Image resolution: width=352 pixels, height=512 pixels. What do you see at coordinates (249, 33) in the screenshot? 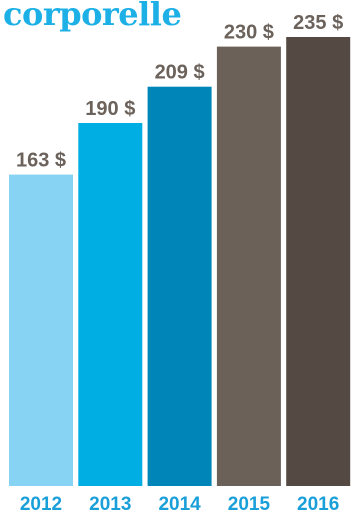
I see `value-label-2015: 230 $` at bounding box center [249, 33].